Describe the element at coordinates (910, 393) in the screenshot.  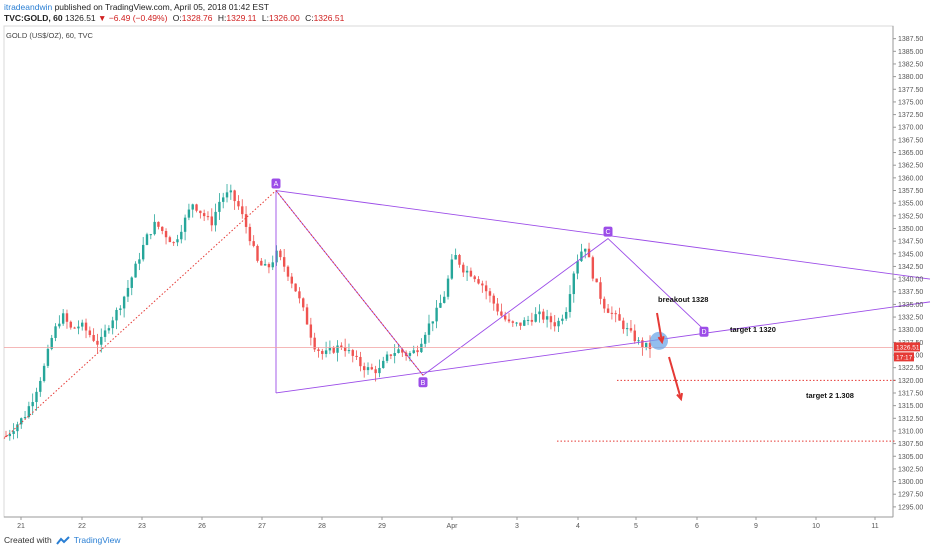
I see `price-tick-label: 1317.50` at that location.